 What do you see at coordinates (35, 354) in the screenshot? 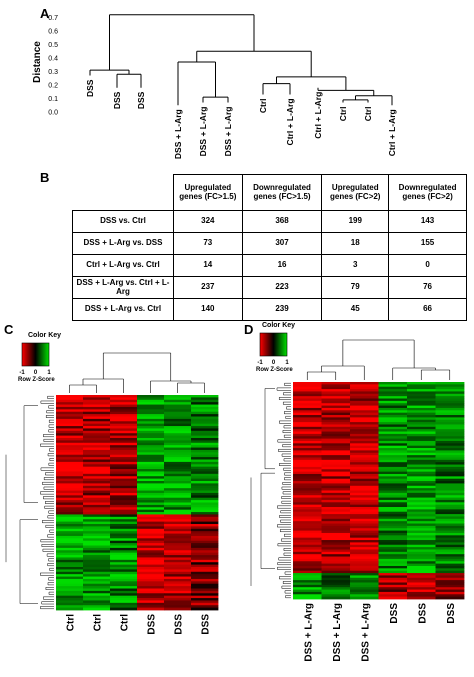
I see `color-key-gradient` at bounding box center [35, 354].